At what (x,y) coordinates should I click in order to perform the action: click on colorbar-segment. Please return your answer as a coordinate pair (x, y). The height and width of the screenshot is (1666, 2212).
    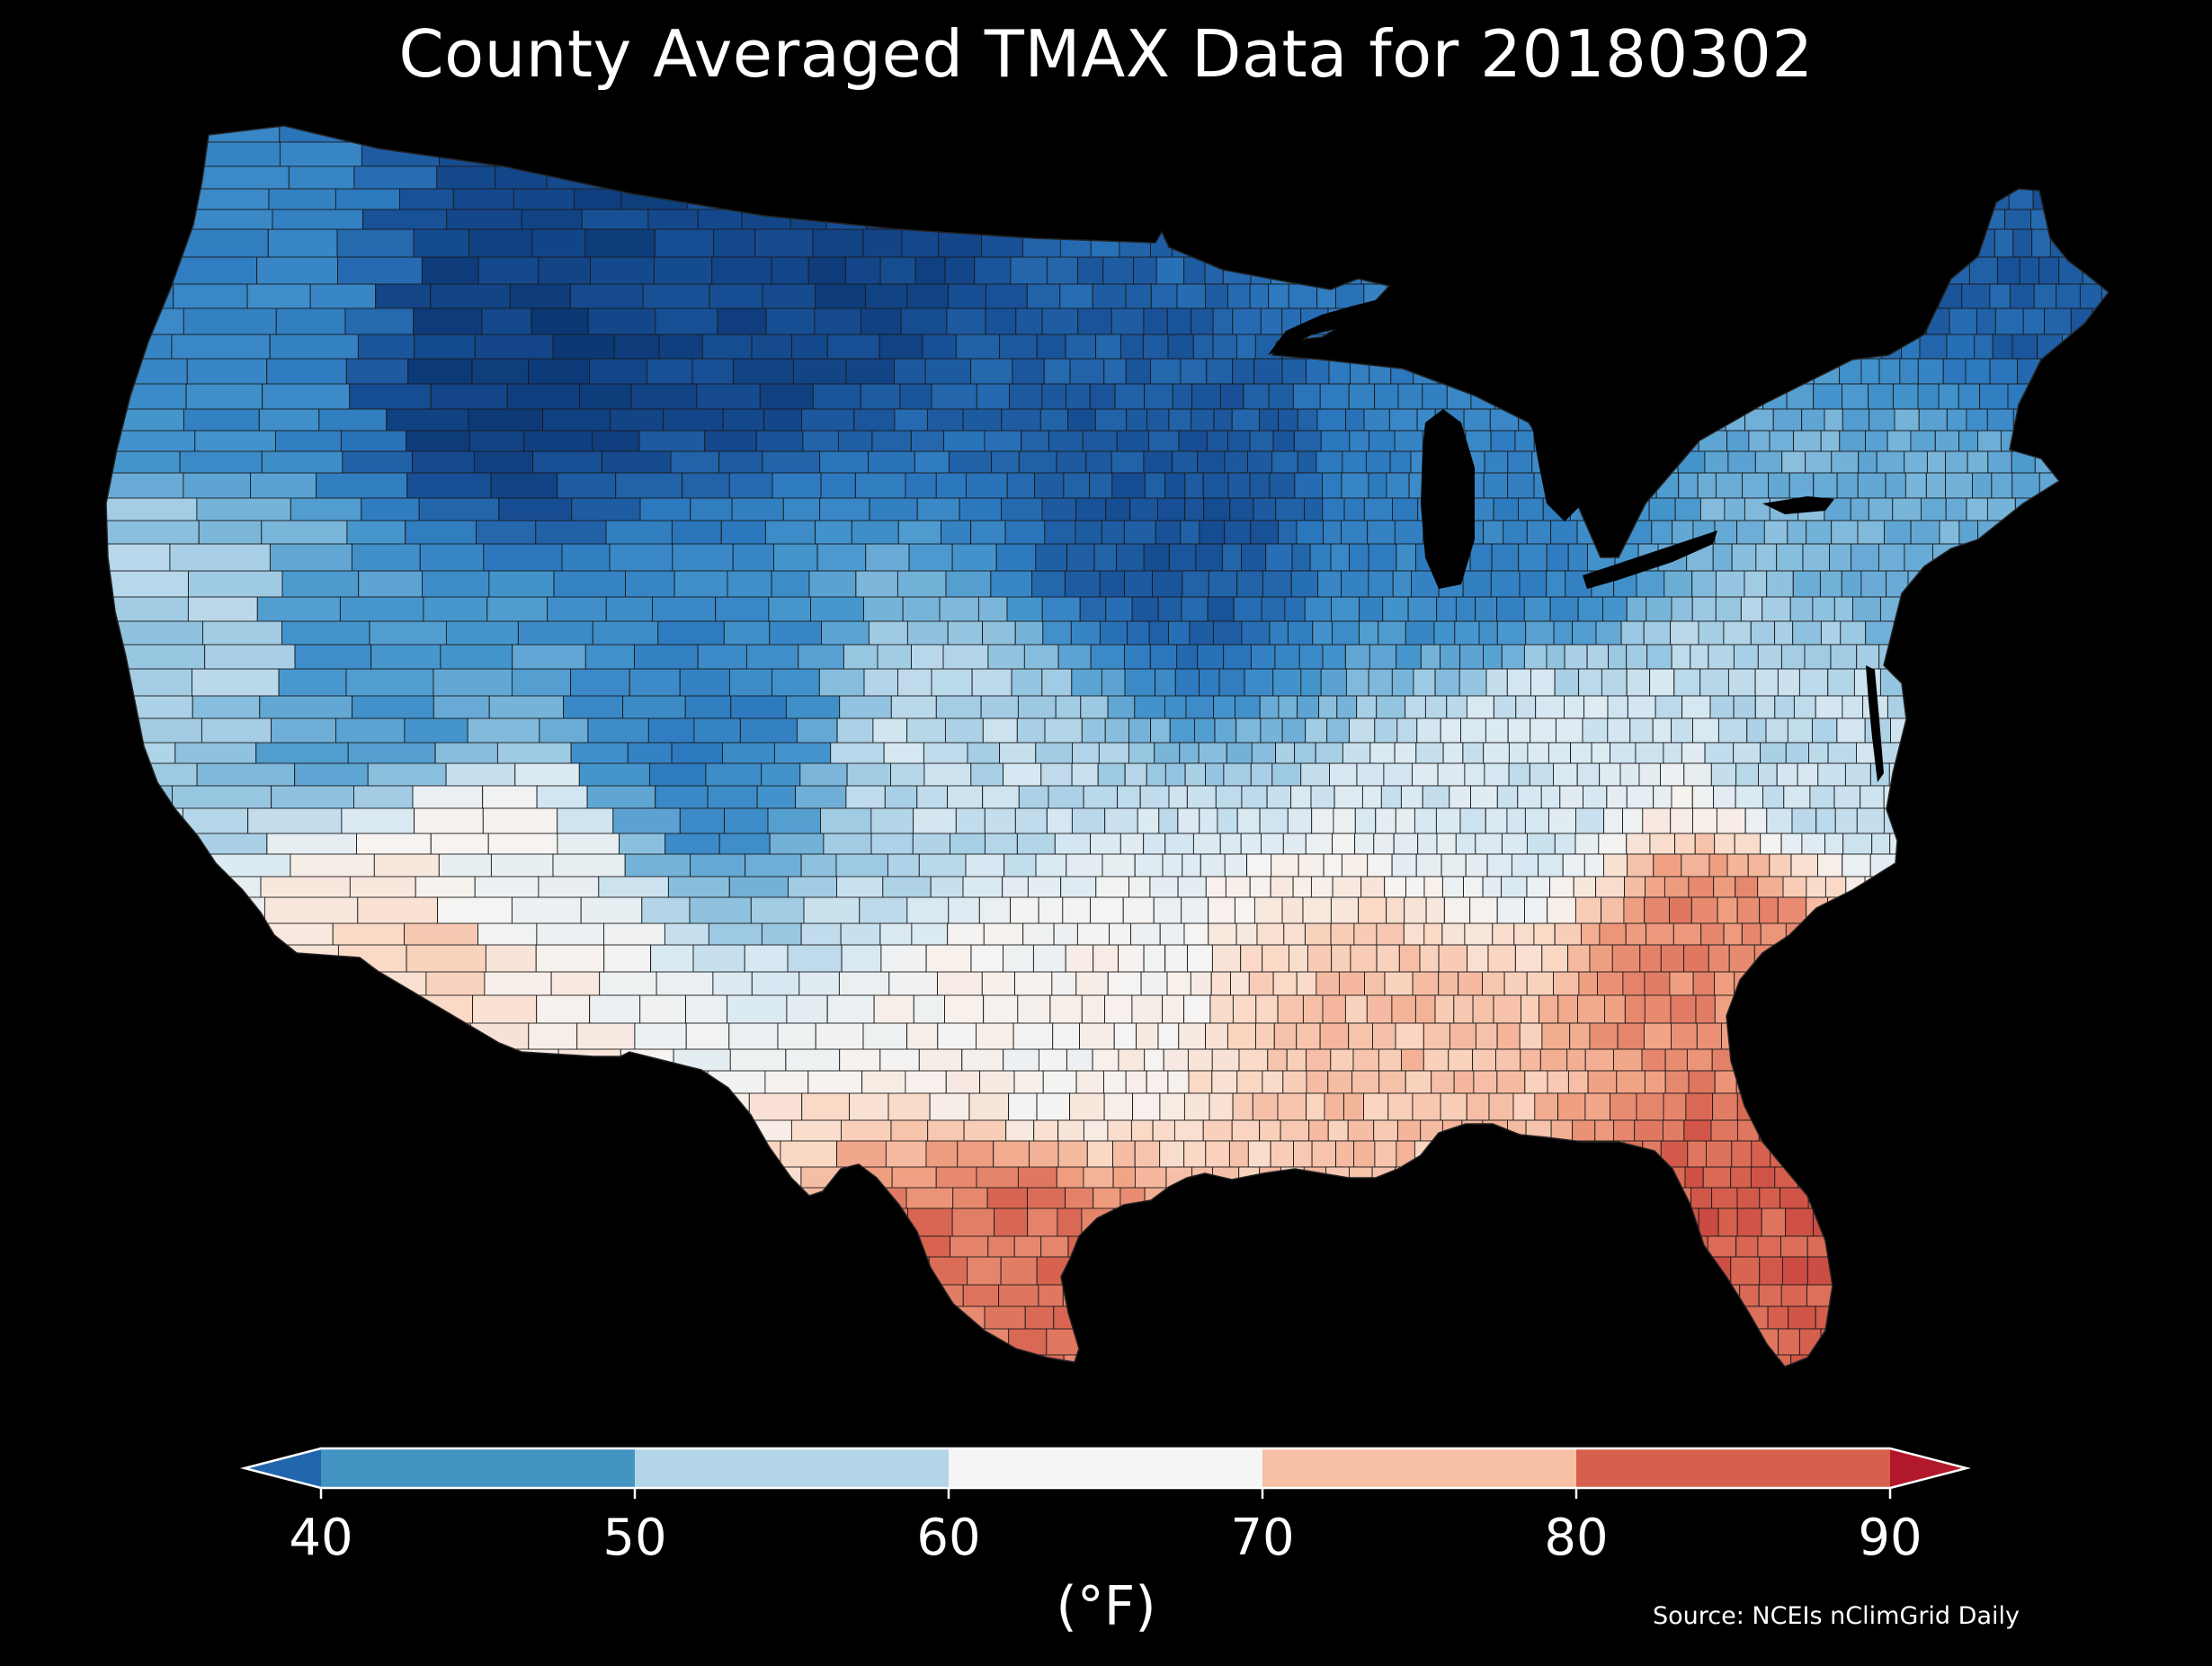
    Looking at the image, I should click on (478, 1468).